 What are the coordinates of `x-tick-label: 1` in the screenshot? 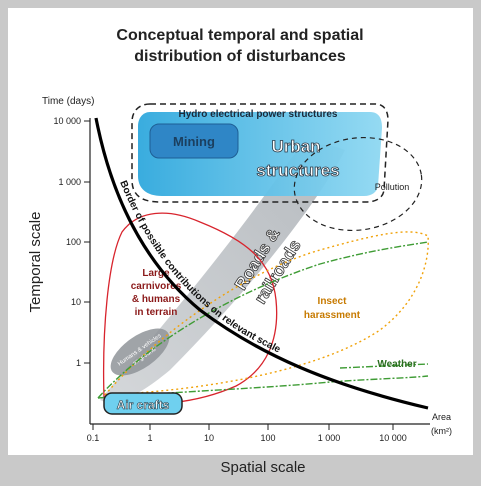 It's located at (149, 438).